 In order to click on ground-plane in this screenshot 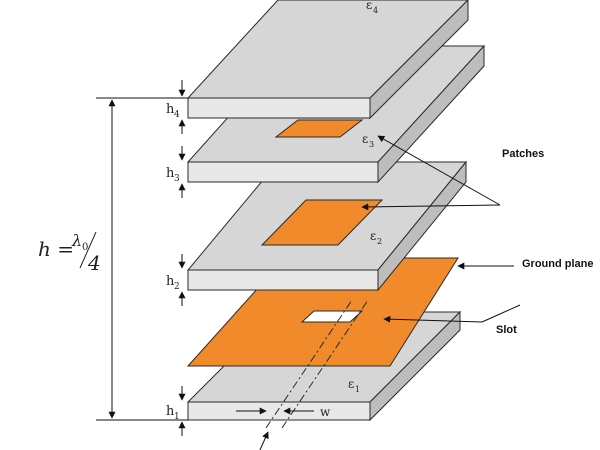, I will do `click(322, 312)`.